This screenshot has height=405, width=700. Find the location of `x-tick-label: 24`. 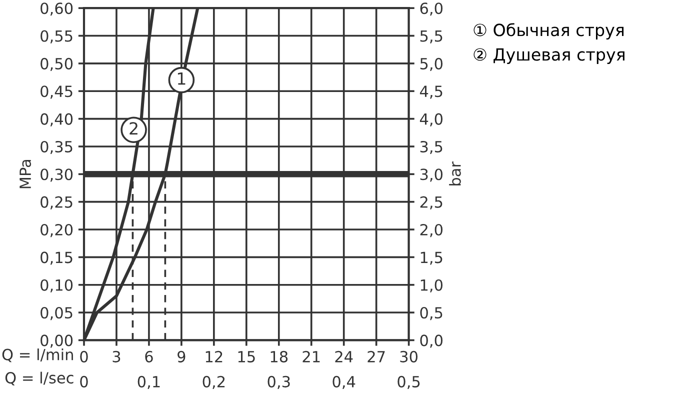

x-tick-label: 24 is located at coordinates (344, 356).